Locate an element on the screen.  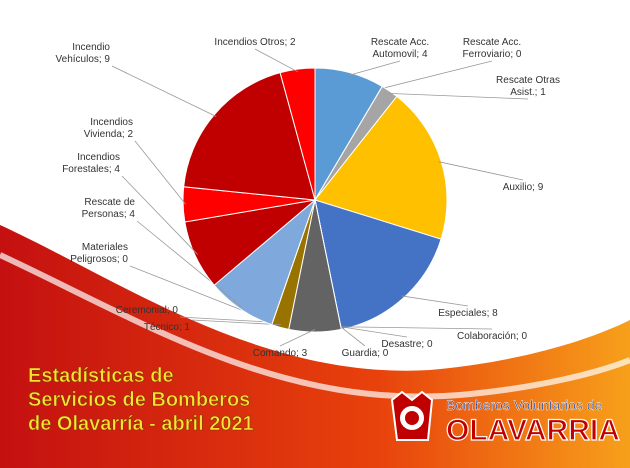
data-label: Incendios Vivienda; 2 is located at coordinates (109, 128).